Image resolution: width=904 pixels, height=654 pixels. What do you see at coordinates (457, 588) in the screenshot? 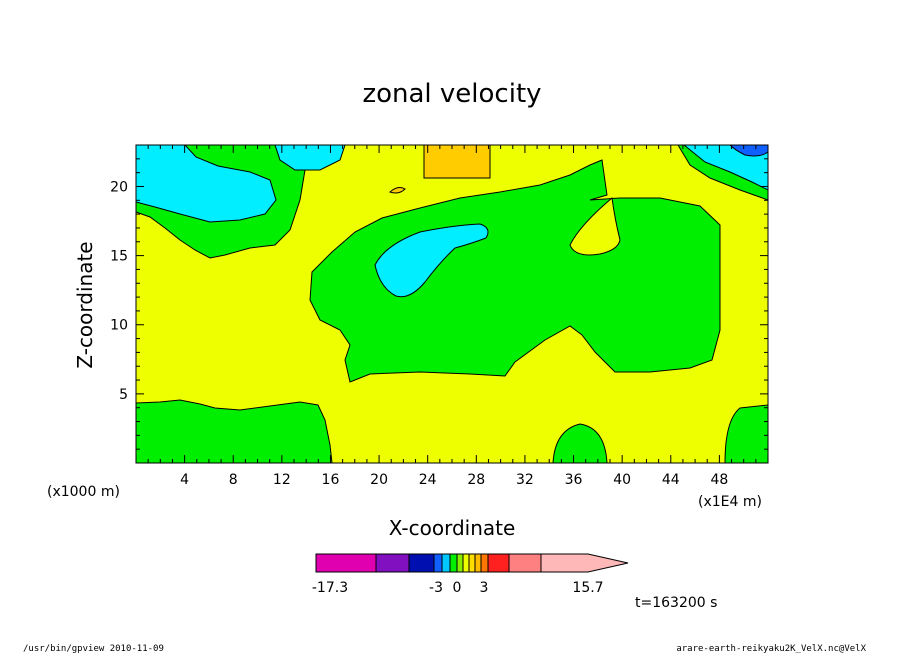
I see `colorbar-label: 0` at bounding box center [457, 588].